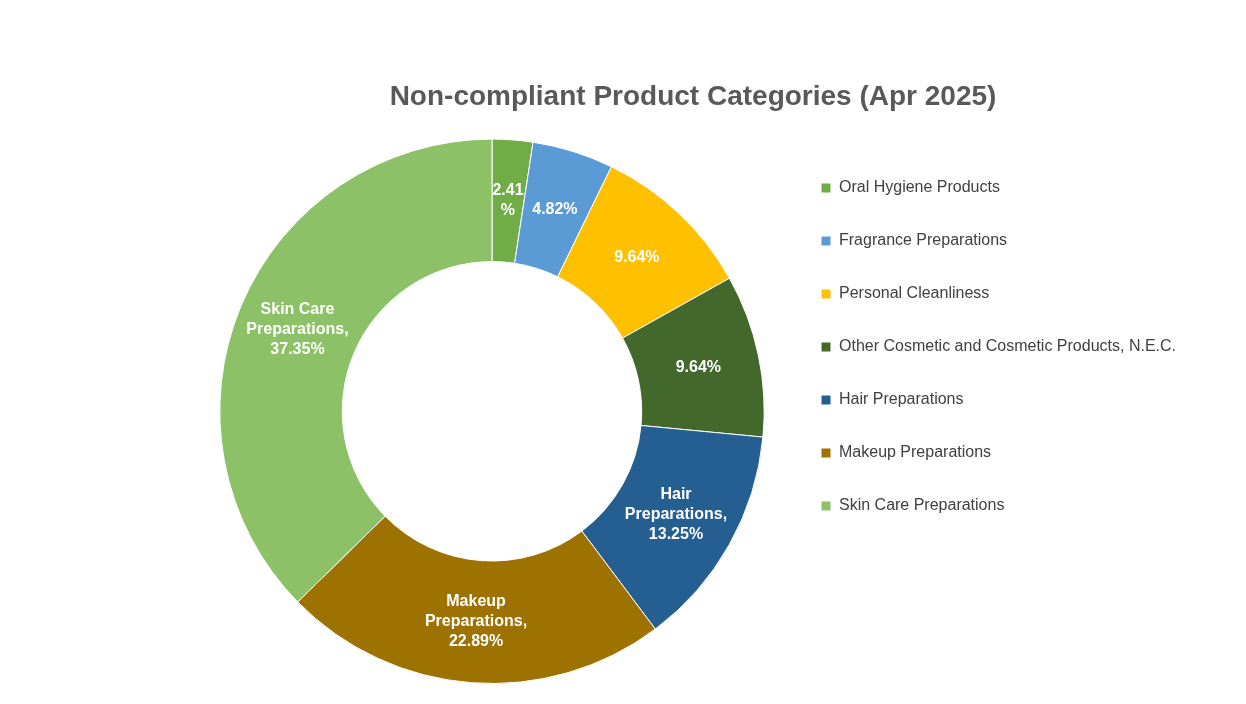 Image resolution: width=1246 pixels, height=704 pixels. What do you see at coordinates (914, 293) in the screenshot?
I see `legend-label: Personal Cleanliness` at bounding box center [914, 293].